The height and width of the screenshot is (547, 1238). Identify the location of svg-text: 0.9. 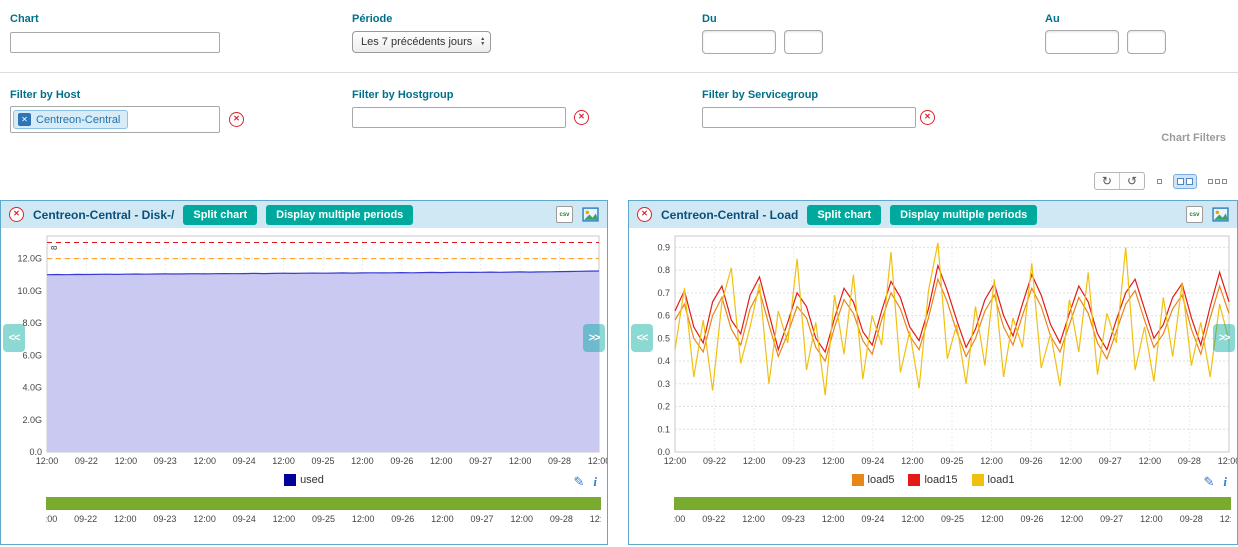
(663, 247).